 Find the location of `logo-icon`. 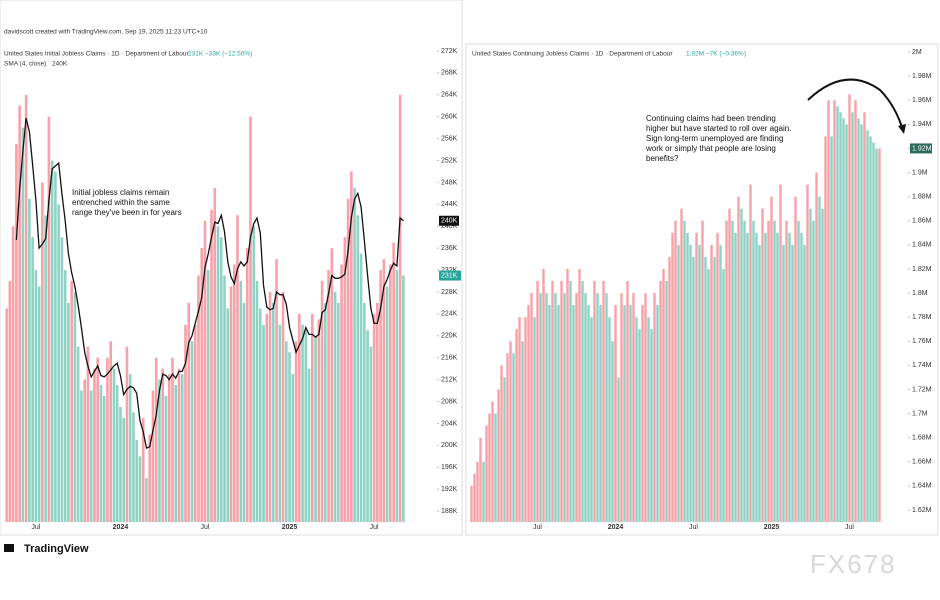

logo-icon is located at coordinates (9, 548).